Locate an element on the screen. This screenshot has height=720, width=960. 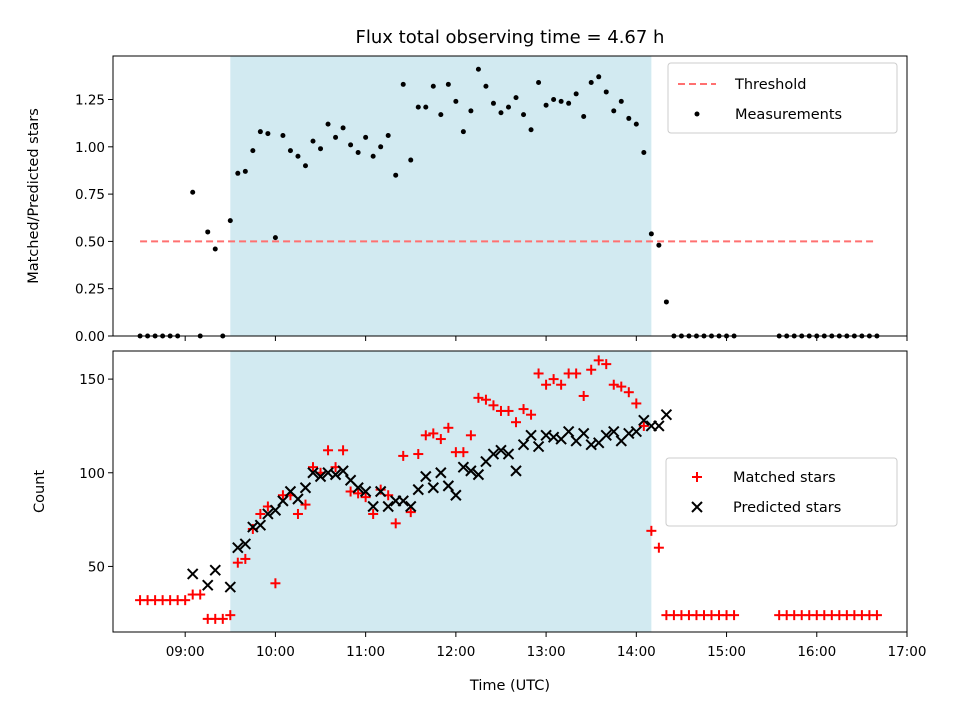
legend-plus-marker is located at coordinates (697, 477).